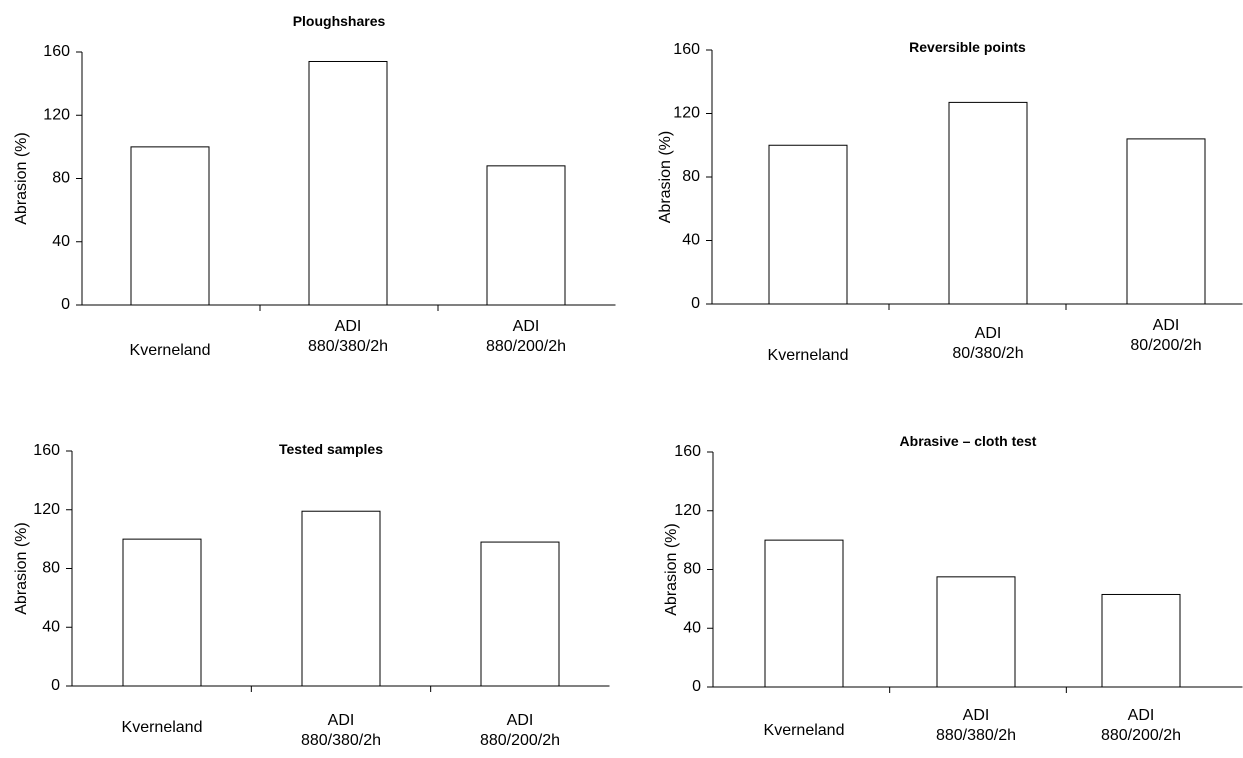 This screenshot has height=758, width=1243. I want to click on chart-title: Ploughshares, so click(339, 21).